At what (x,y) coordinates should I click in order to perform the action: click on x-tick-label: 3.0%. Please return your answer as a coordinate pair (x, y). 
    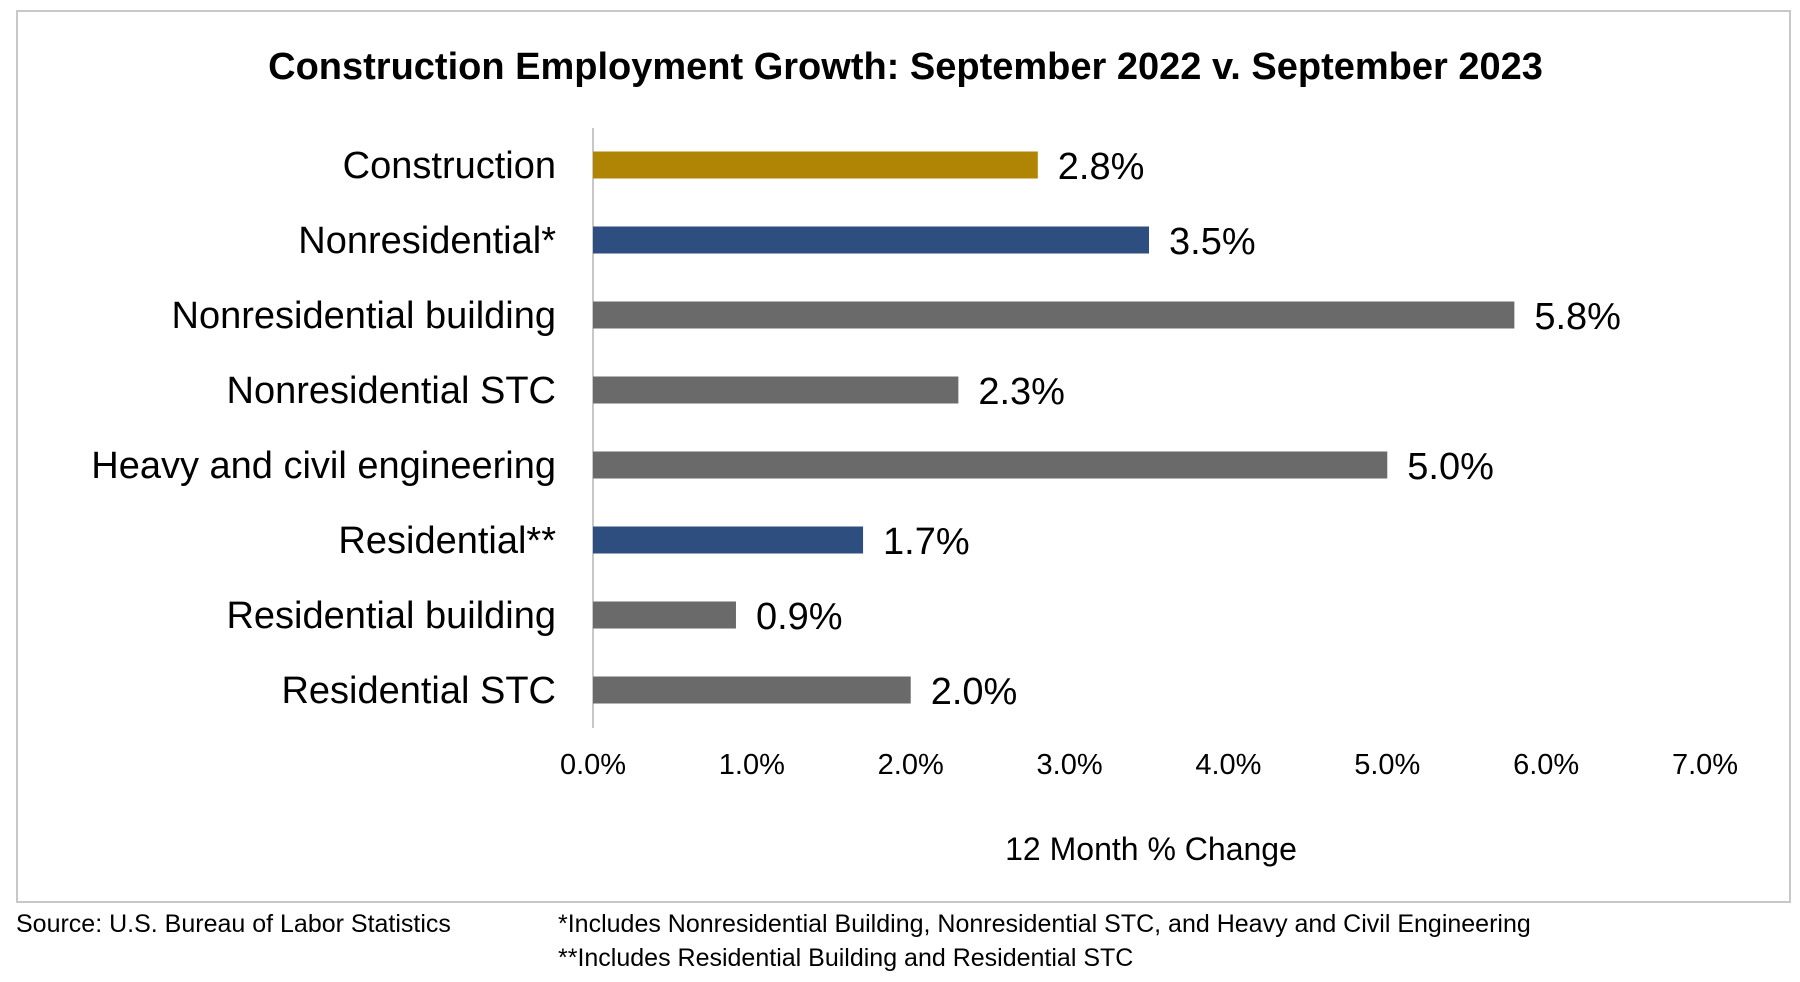
    Looking at the image, I should click on (1070, 765).